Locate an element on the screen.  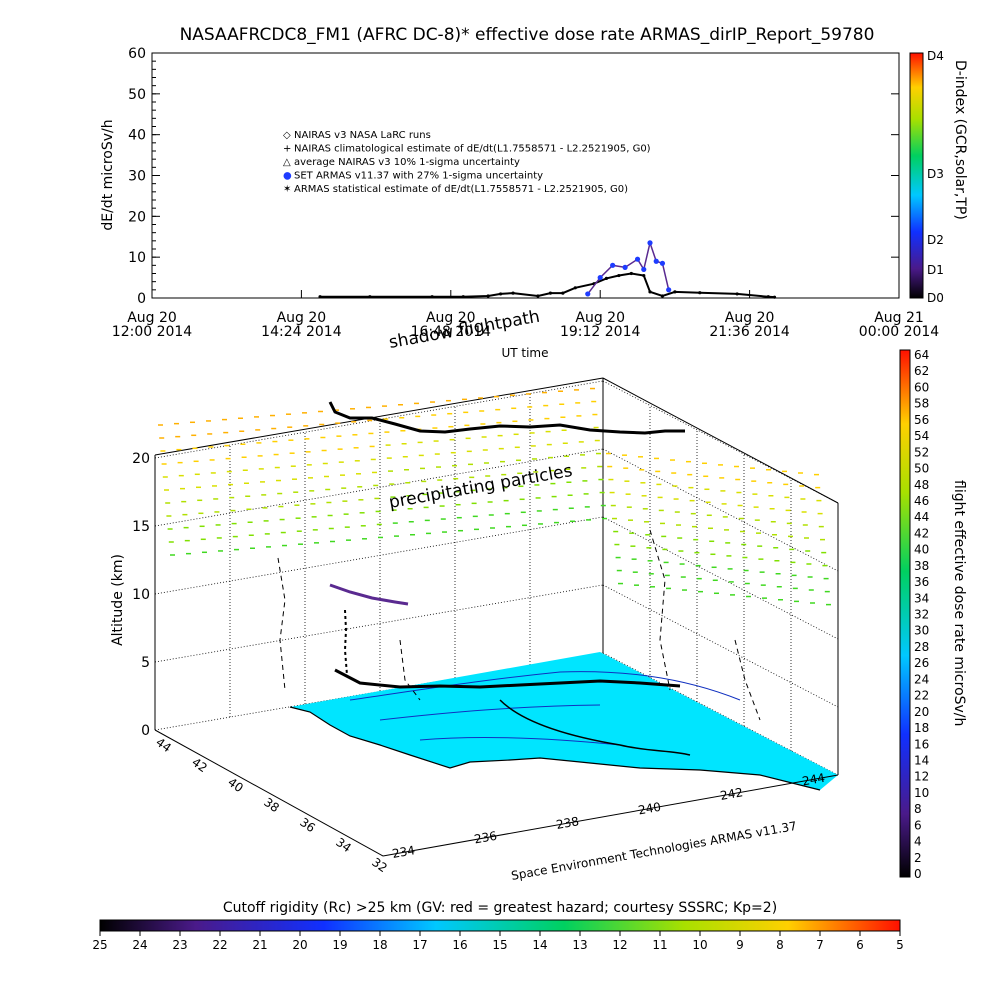
cutoff-colorbar-ticks: 25 24 23 22 21 20 19 18 17 16 15 14 13 12 11 10 9 8 7 6 5 is located at coordinates (498, 941).